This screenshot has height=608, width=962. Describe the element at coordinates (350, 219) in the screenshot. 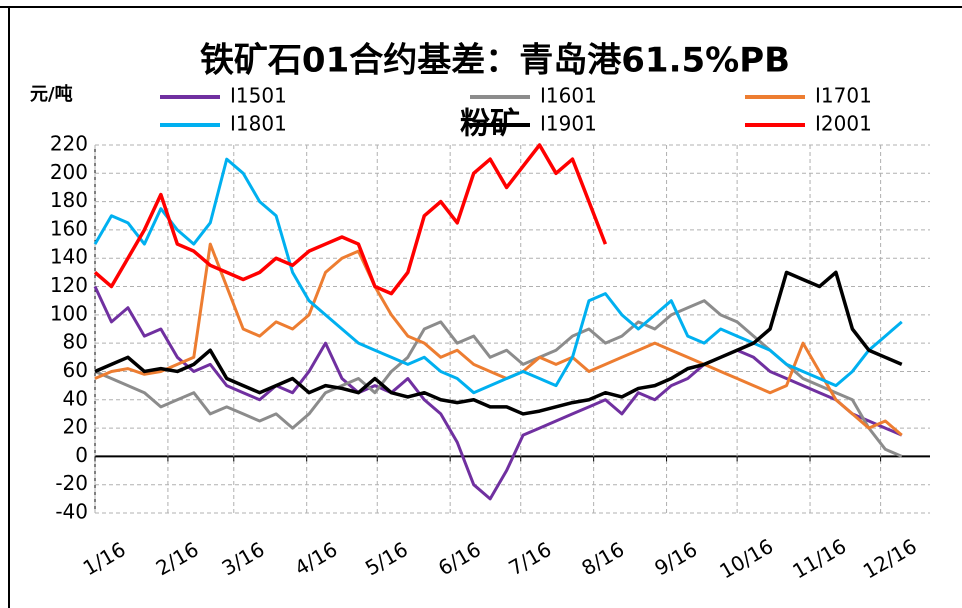

I see `series-line` at that location.